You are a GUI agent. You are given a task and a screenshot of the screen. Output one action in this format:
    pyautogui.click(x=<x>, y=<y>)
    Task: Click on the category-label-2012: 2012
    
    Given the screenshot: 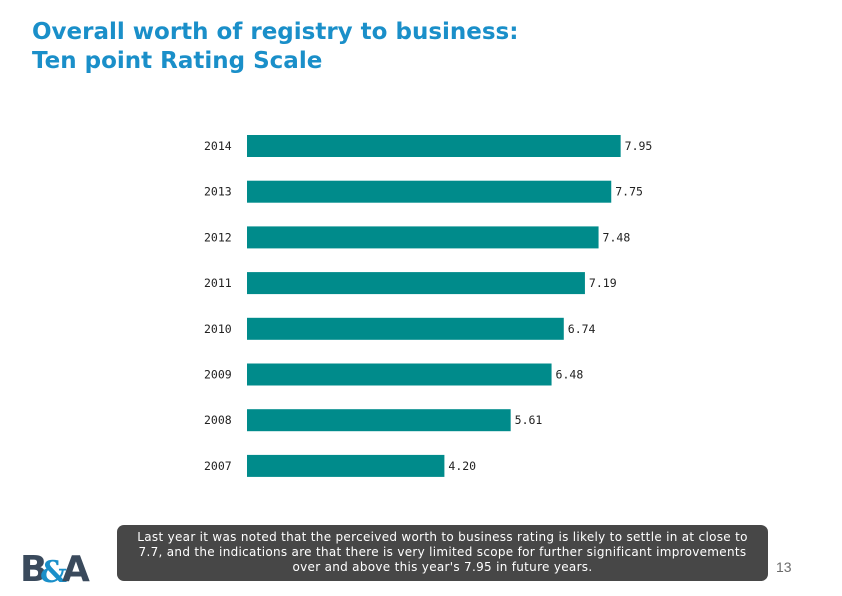 What is the action you would take?
    pyautogui.click(x=218, y=237)
    